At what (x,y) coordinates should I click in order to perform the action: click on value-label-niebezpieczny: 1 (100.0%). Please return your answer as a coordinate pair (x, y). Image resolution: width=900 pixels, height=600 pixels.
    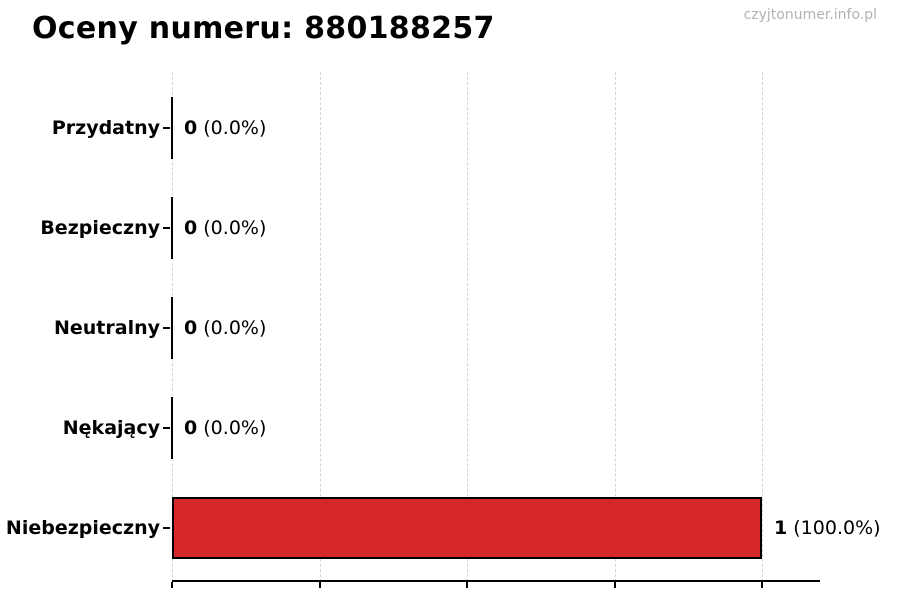
    Looking at the image, I should click on (827, 528).